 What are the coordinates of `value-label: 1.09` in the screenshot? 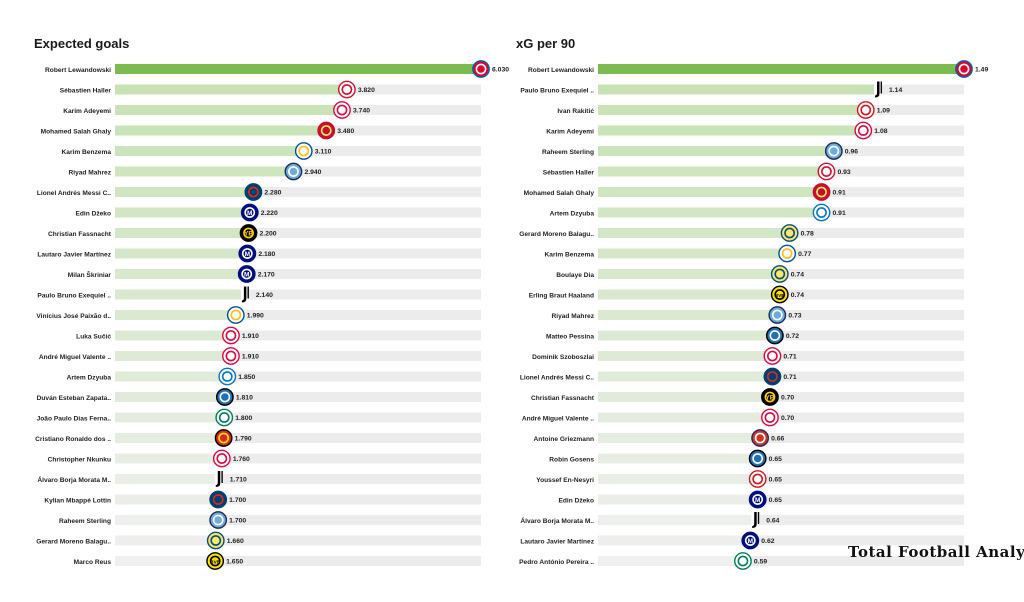 It's located at (883, 111).